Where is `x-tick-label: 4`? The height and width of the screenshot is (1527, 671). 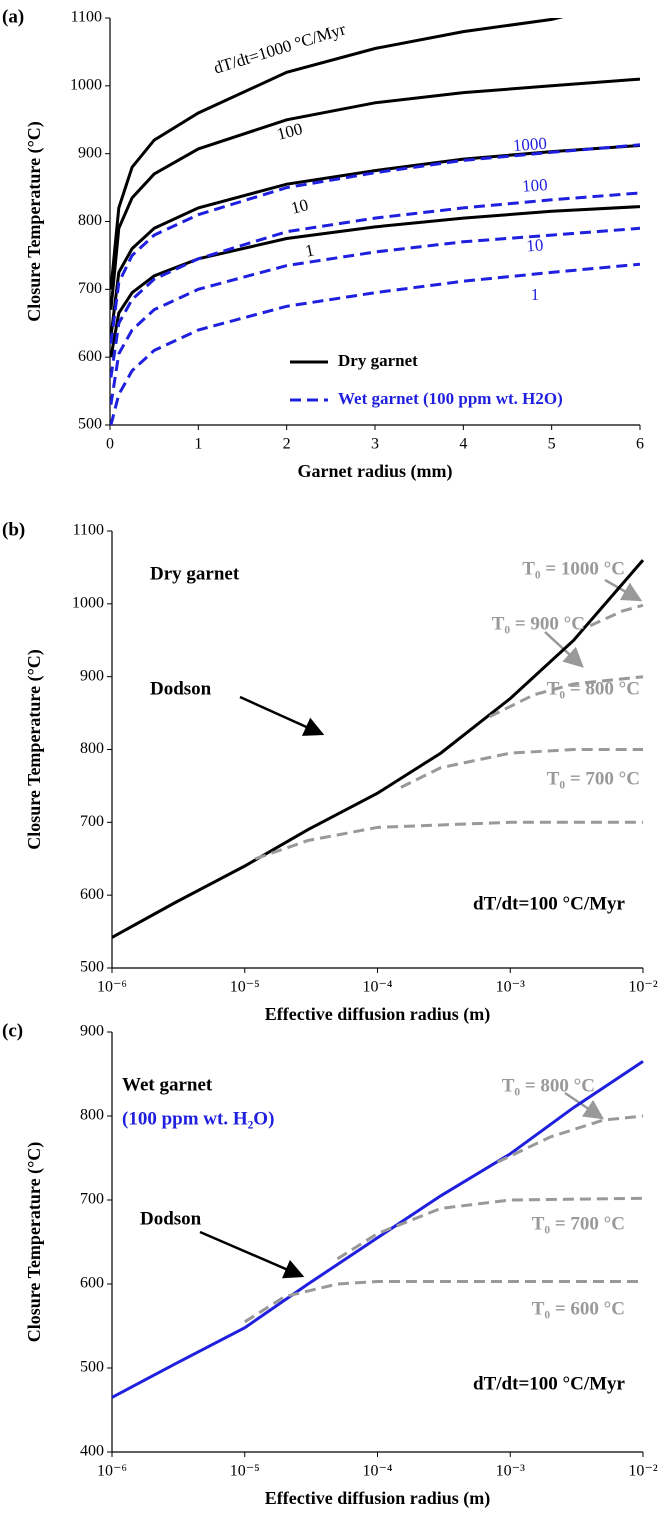 x-tick-label: 4 is located at coordinates (463, 444).